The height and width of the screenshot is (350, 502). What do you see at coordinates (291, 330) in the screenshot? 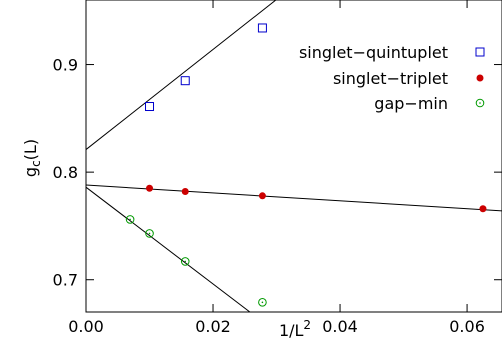
I see `x-axis-label-main: 1/L` at bounding box center [291, 330].